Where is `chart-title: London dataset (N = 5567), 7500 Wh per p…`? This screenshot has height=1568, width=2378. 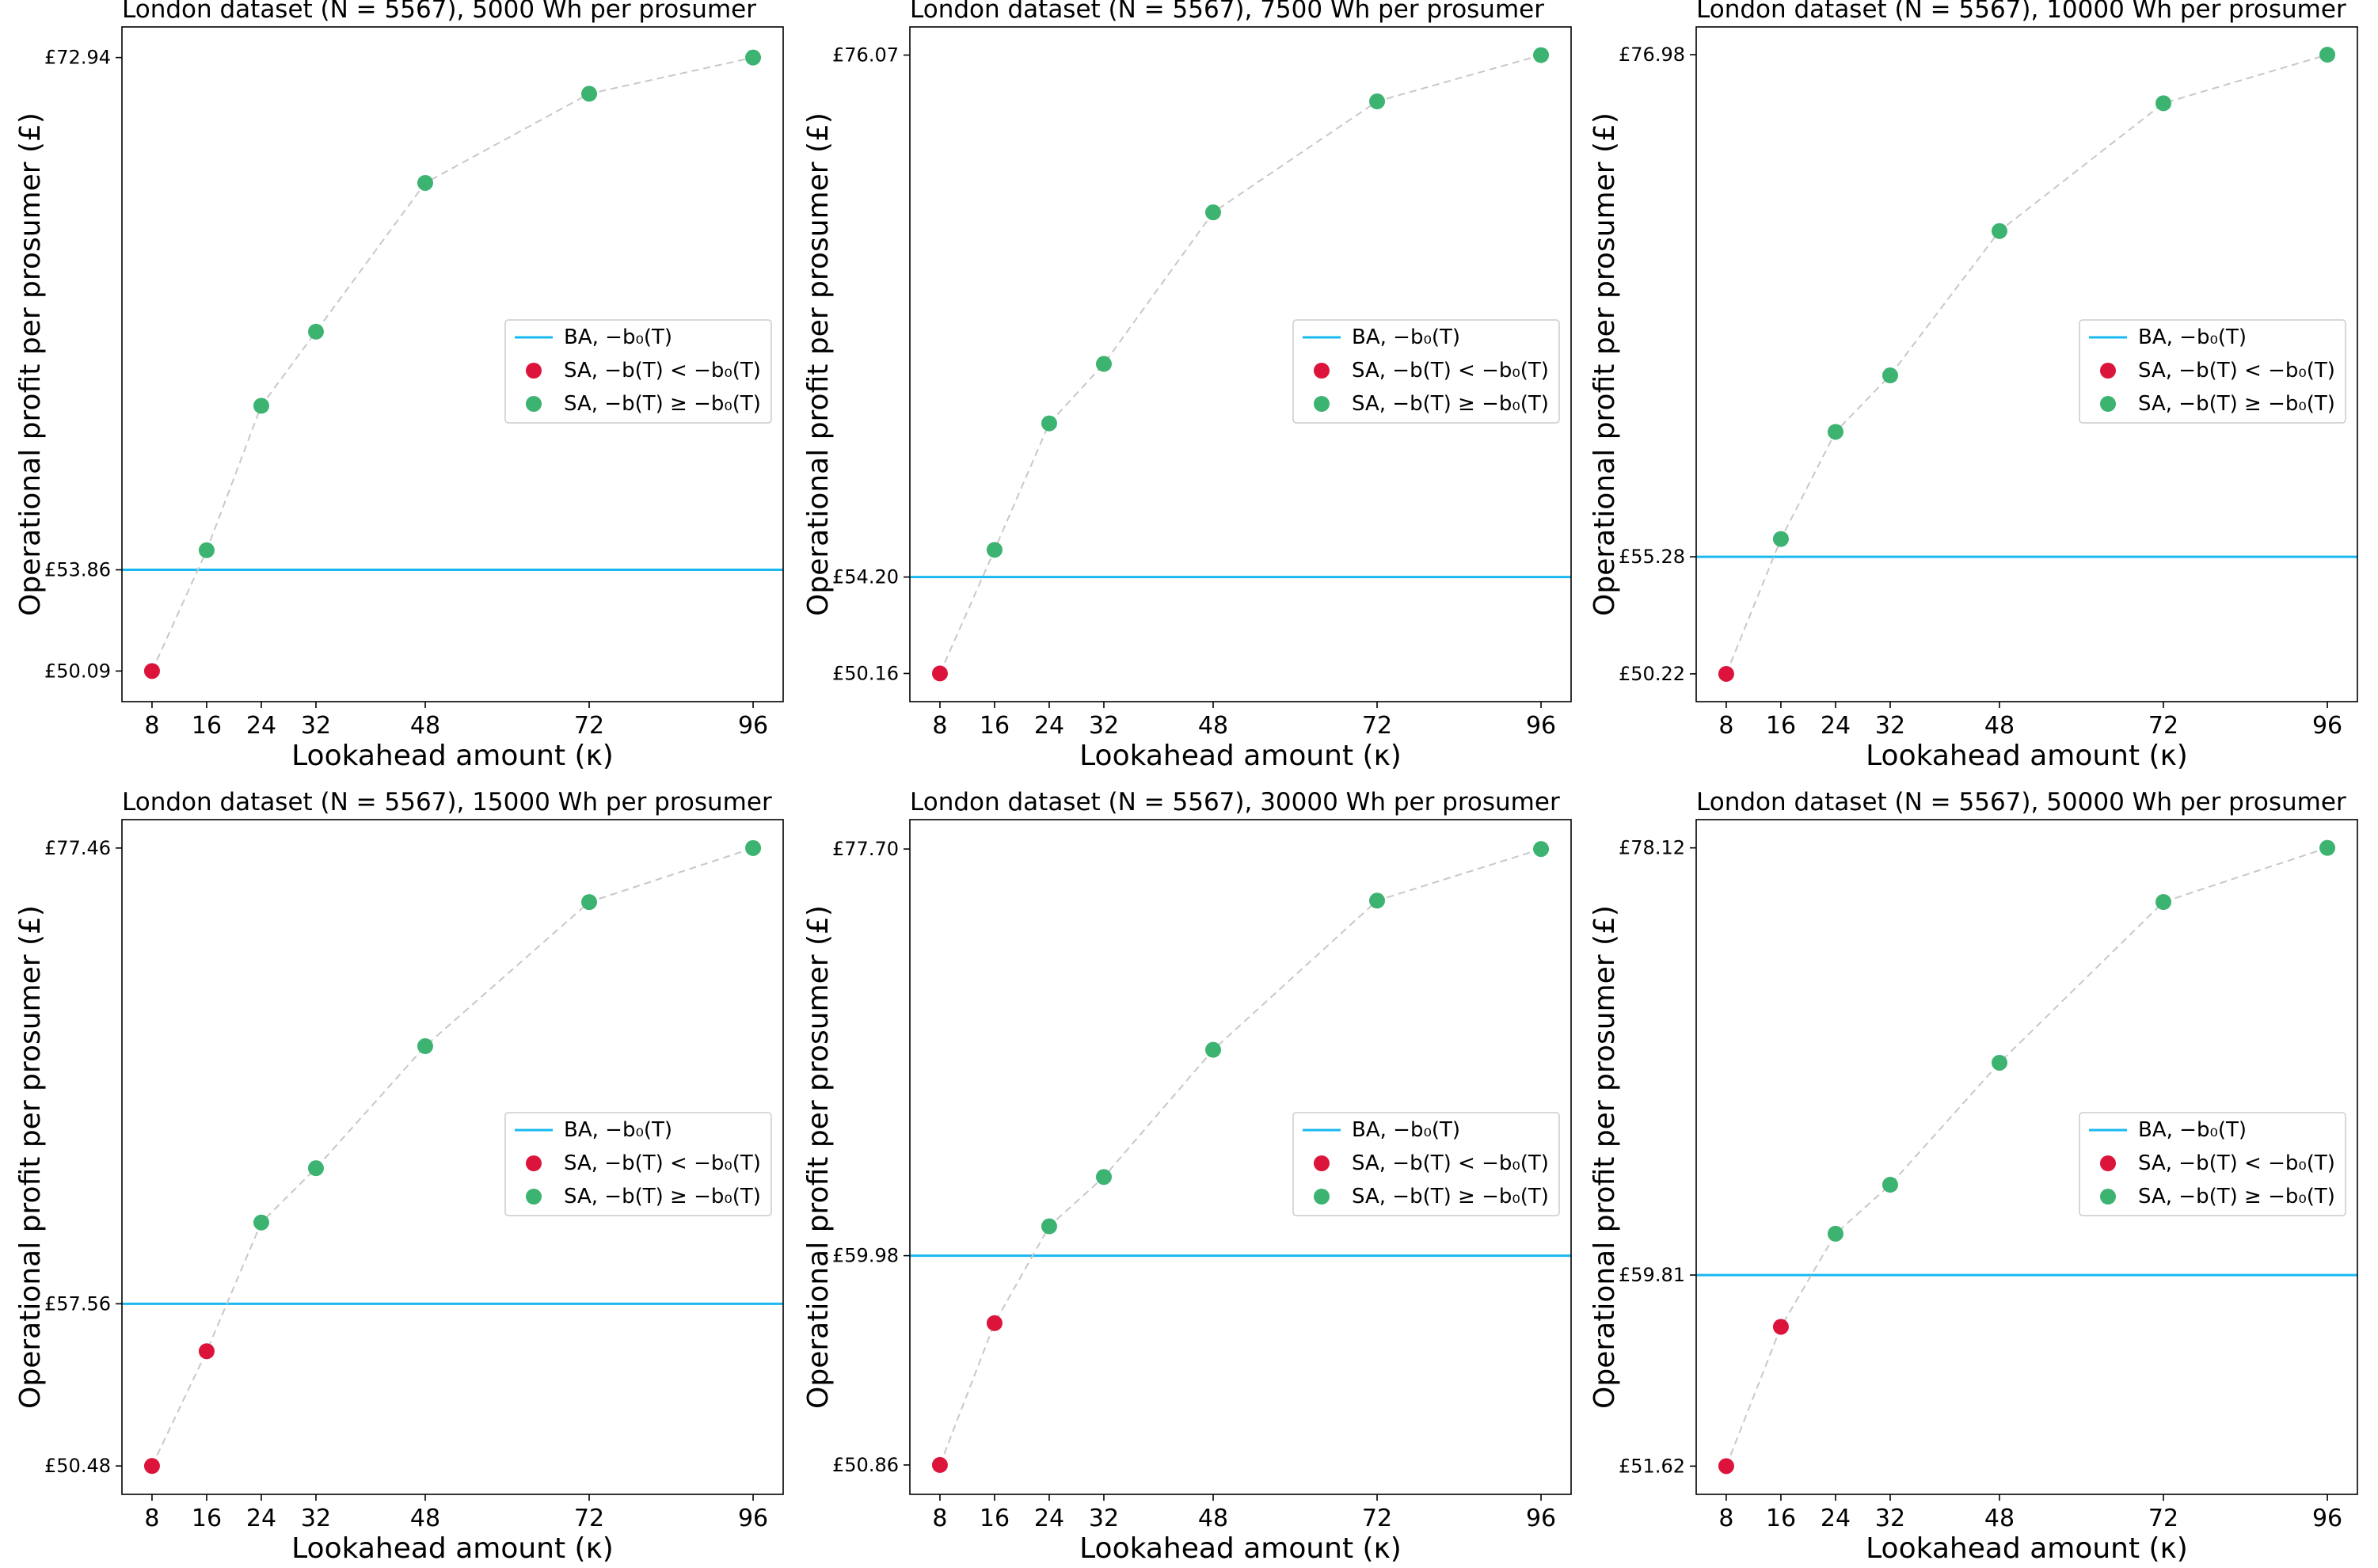 chart-title: London dataset (N = 5567), 7500 Wh per p… is located at coordinates (1227, 12).